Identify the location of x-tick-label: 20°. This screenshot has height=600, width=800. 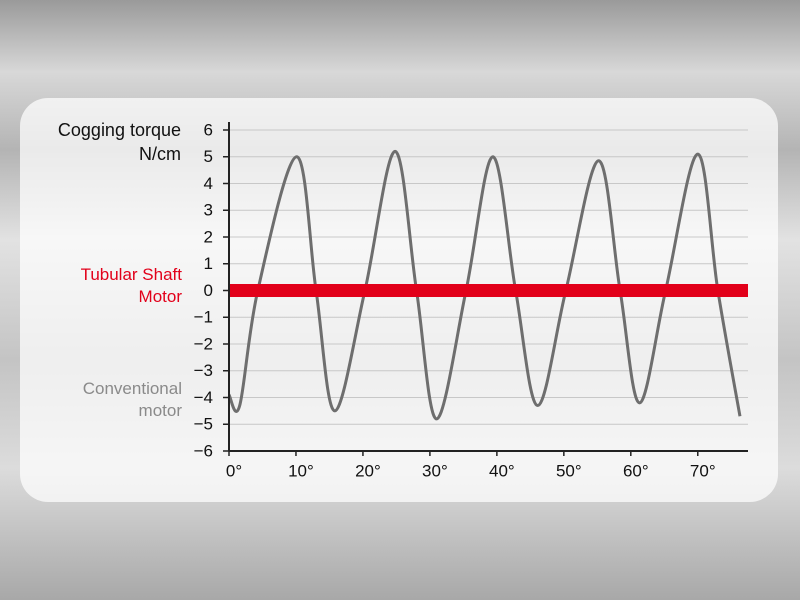
(368, 470).